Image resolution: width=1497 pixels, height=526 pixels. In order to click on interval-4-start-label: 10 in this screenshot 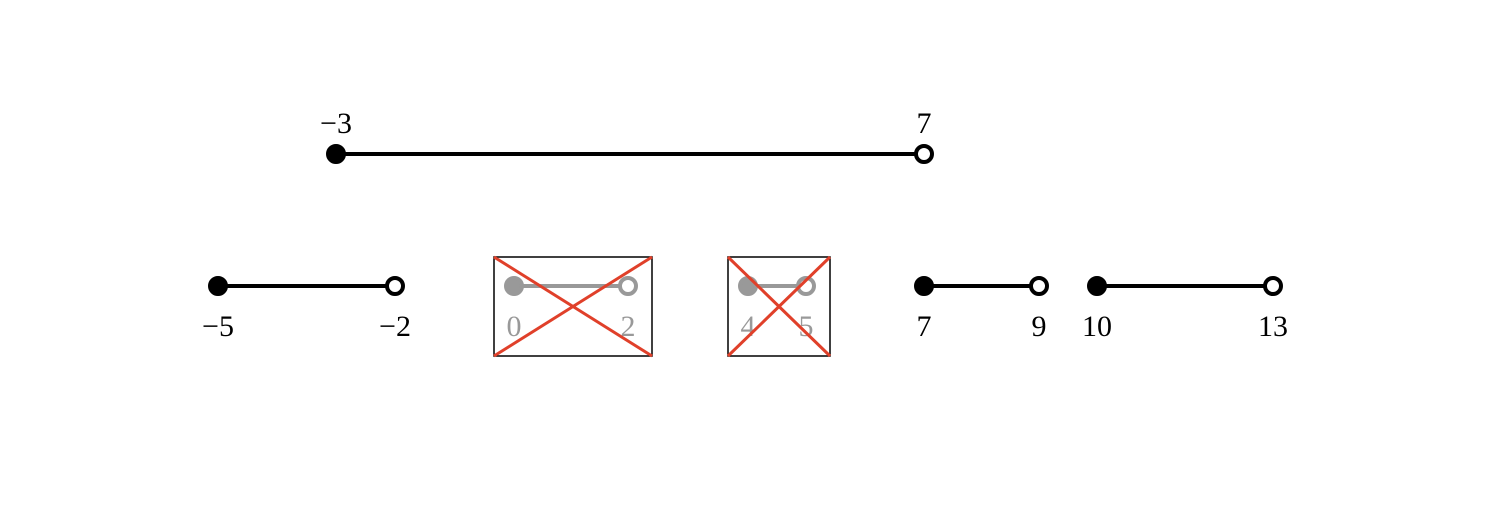, I will do `click(1097, 326)`.